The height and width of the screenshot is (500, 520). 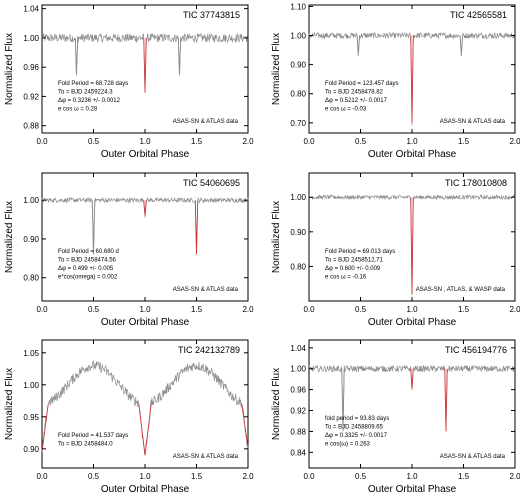 What do you see at coordinates (357, 419) in the screenshot?
I see `annotation-line: fold period = 93.83 days` at bounding box center [357, 419].